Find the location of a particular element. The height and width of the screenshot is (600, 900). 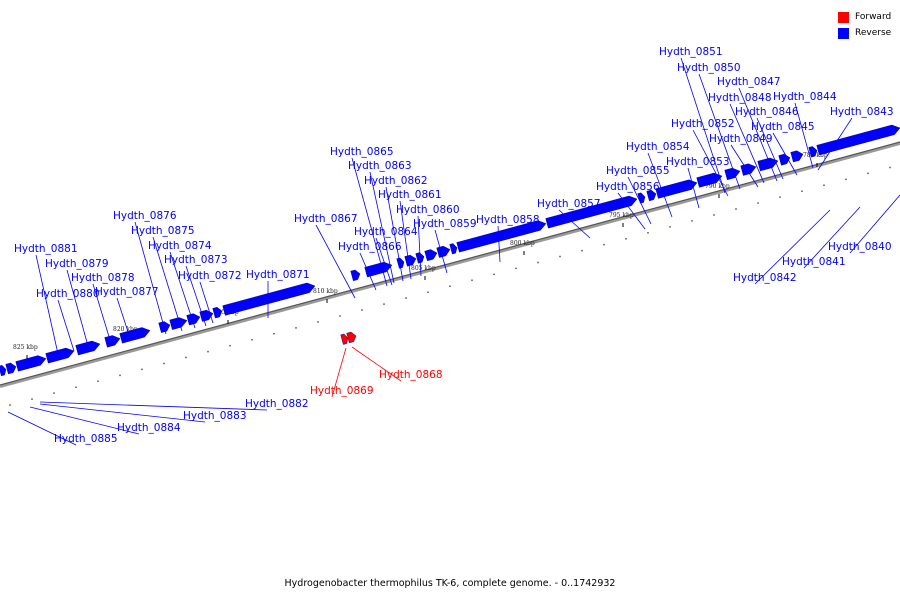

gene-label: Hydth_0852 is located at coordinates (703, 124).